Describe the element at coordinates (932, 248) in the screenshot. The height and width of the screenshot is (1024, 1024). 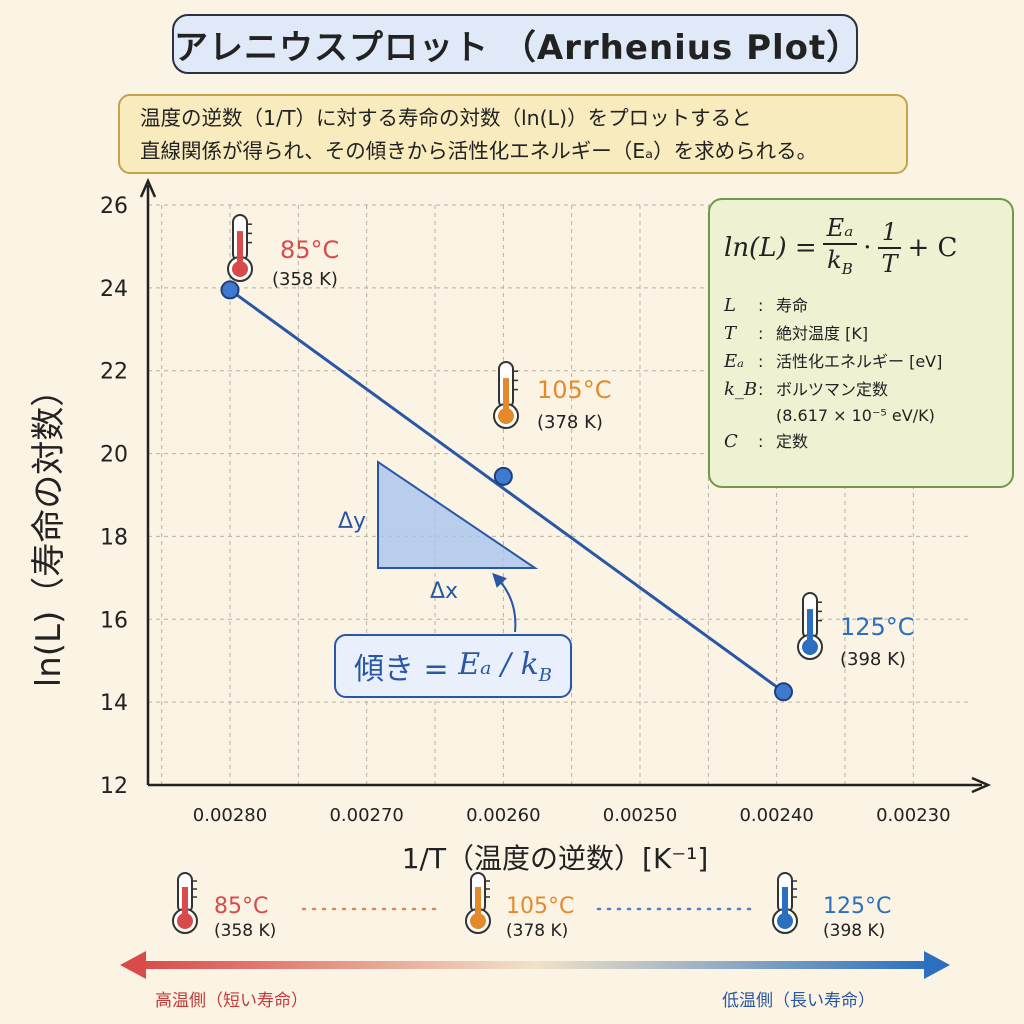
I see `formula-constant: + C` at that location.